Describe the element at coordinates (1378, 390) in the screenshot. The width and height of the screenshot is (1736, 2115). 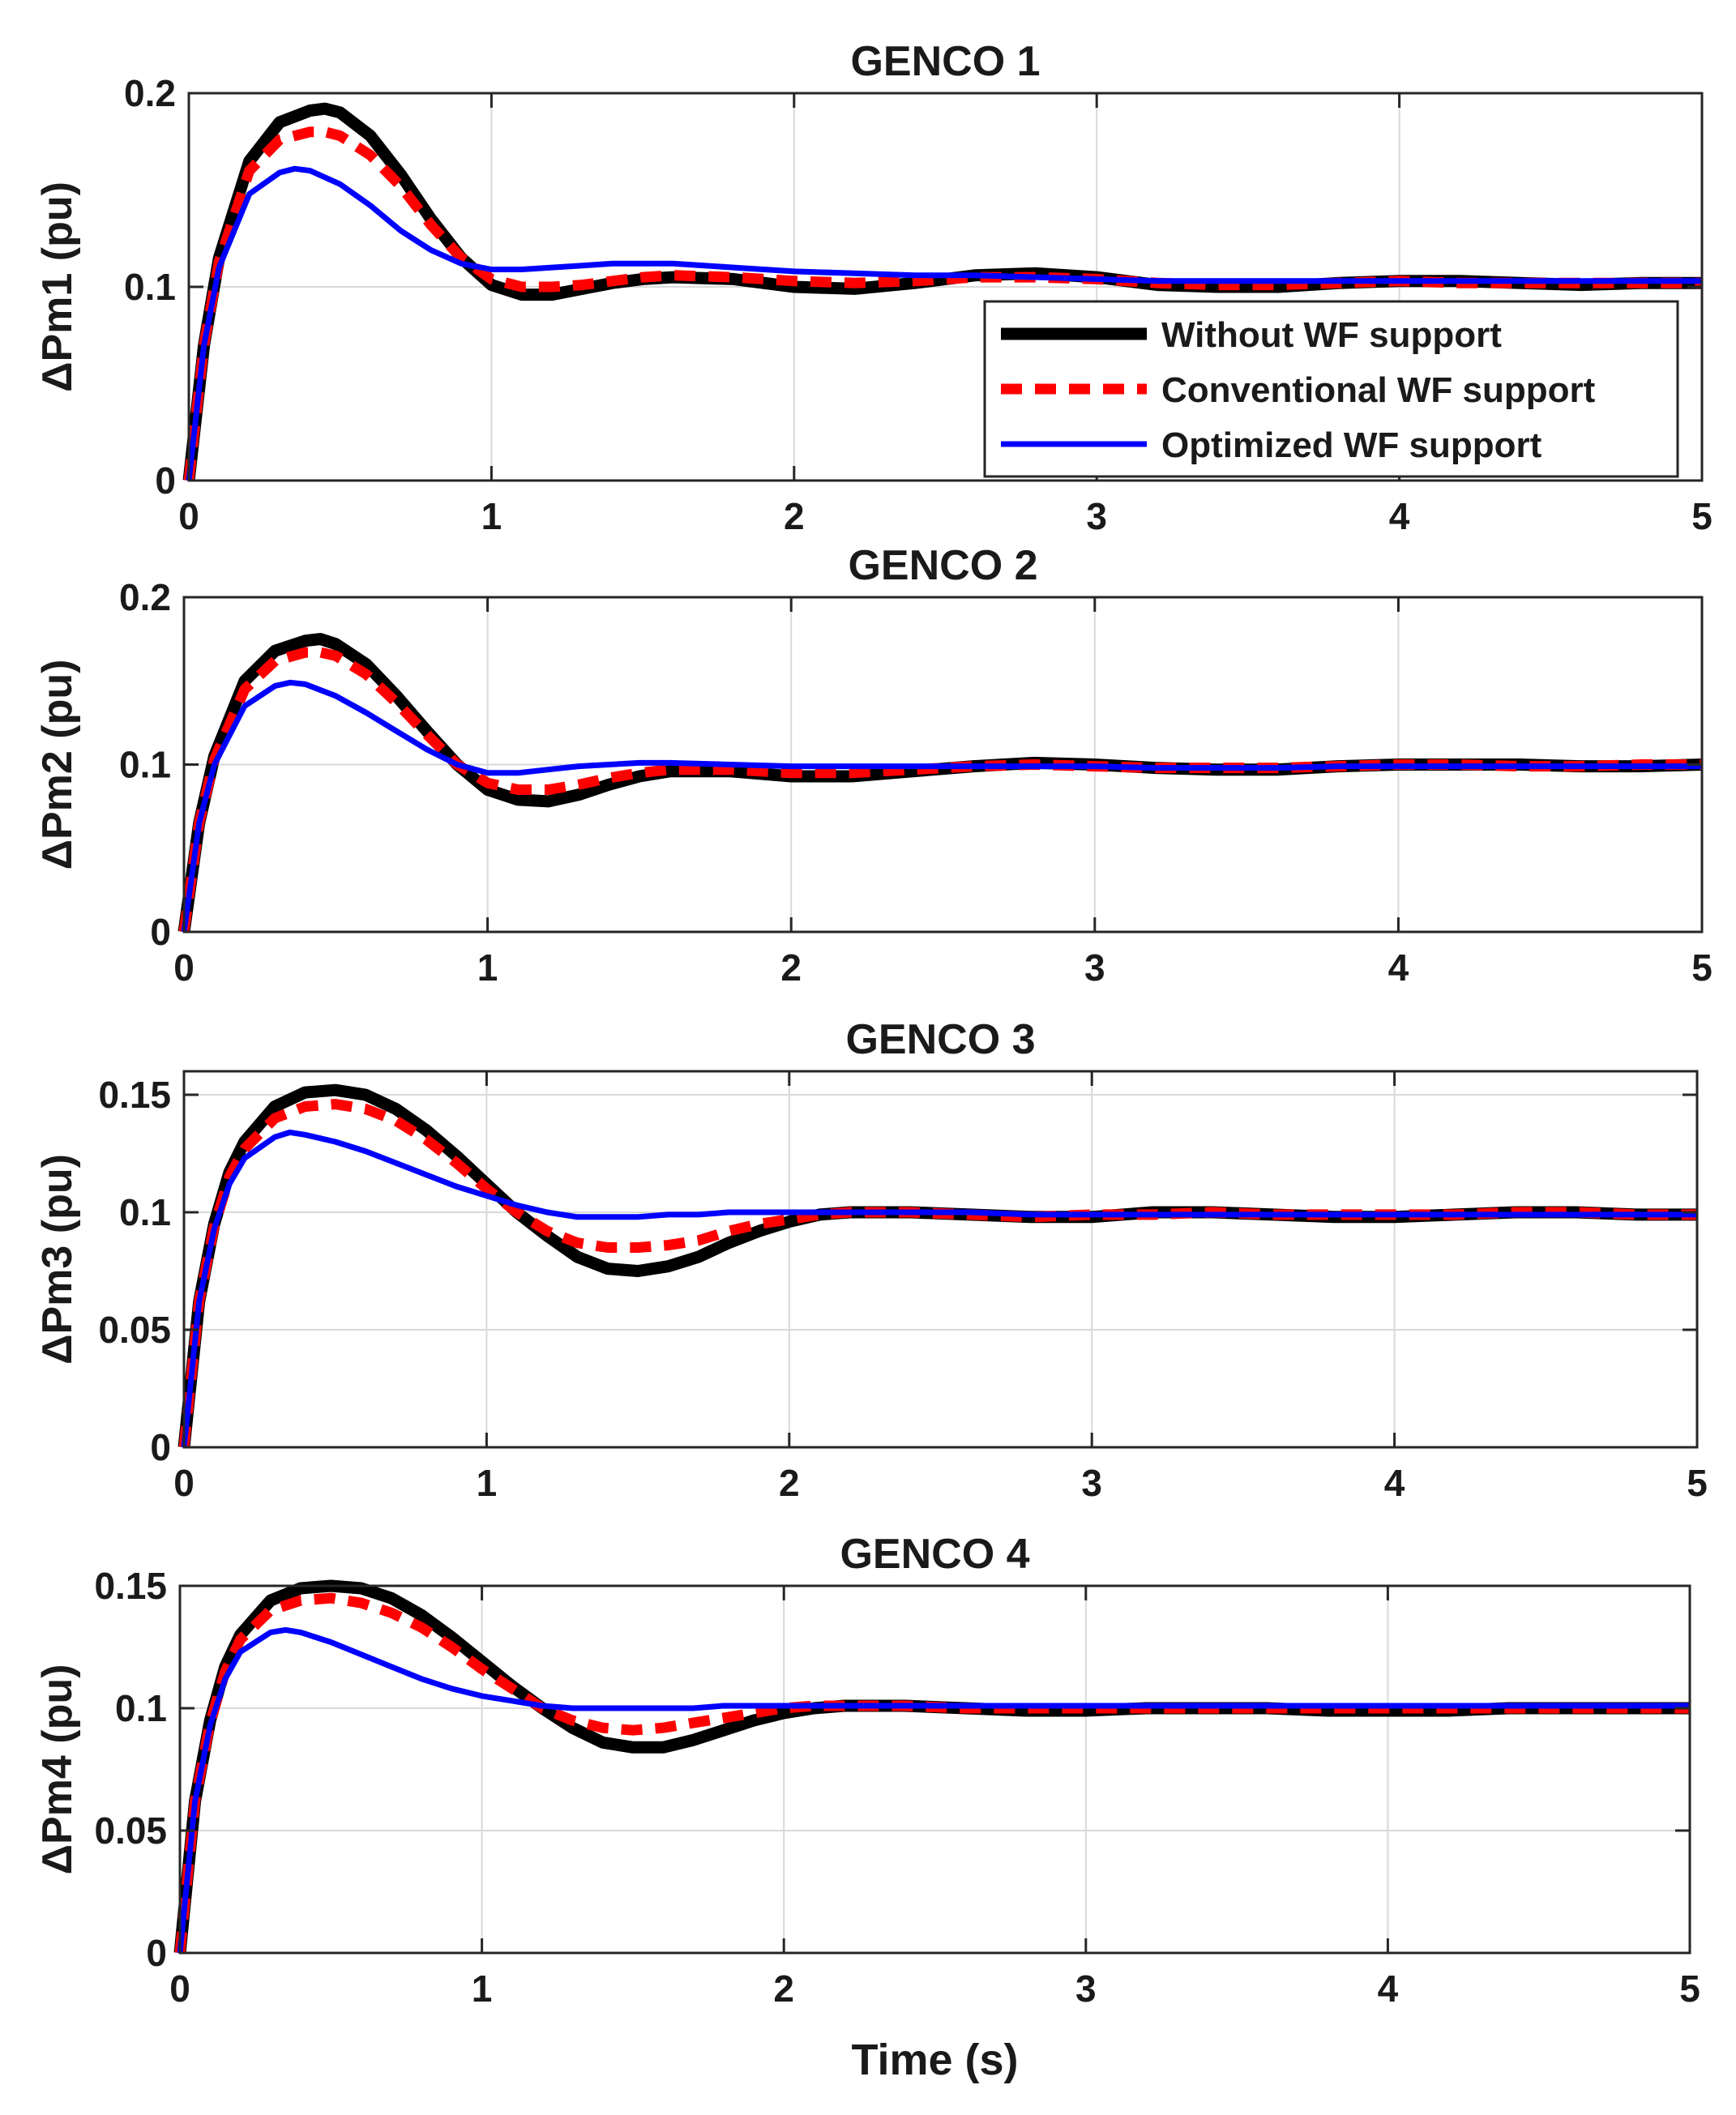
I see `legend-label: Conventional WF support` at that location.